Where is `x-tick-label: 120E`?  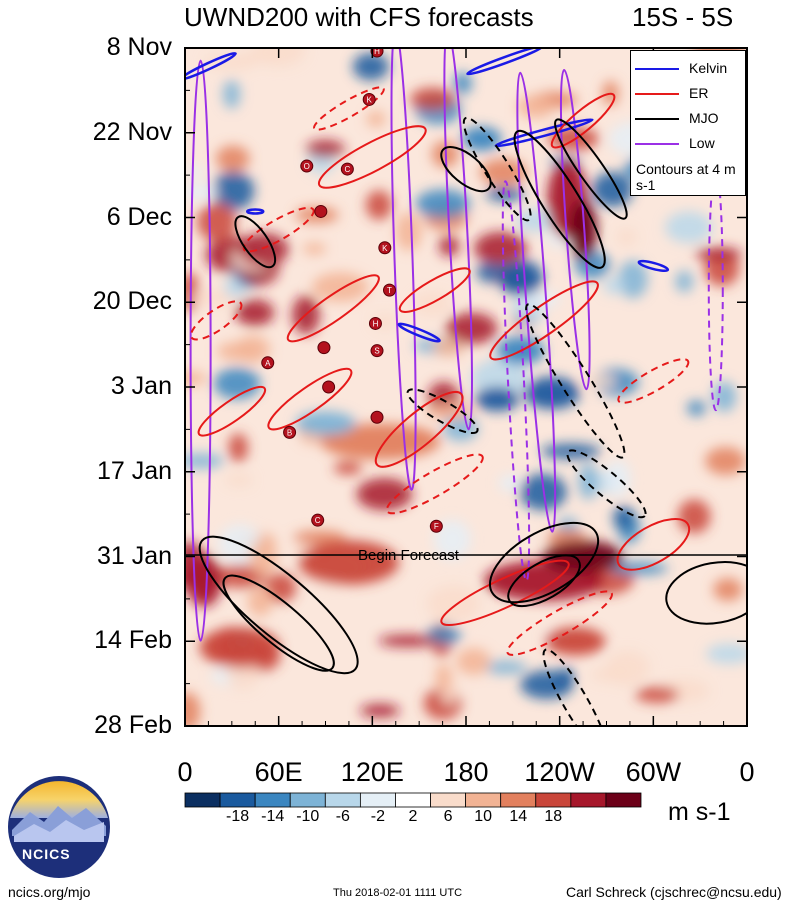
x-tick-label: 120E is located at coordinates (372, 772).